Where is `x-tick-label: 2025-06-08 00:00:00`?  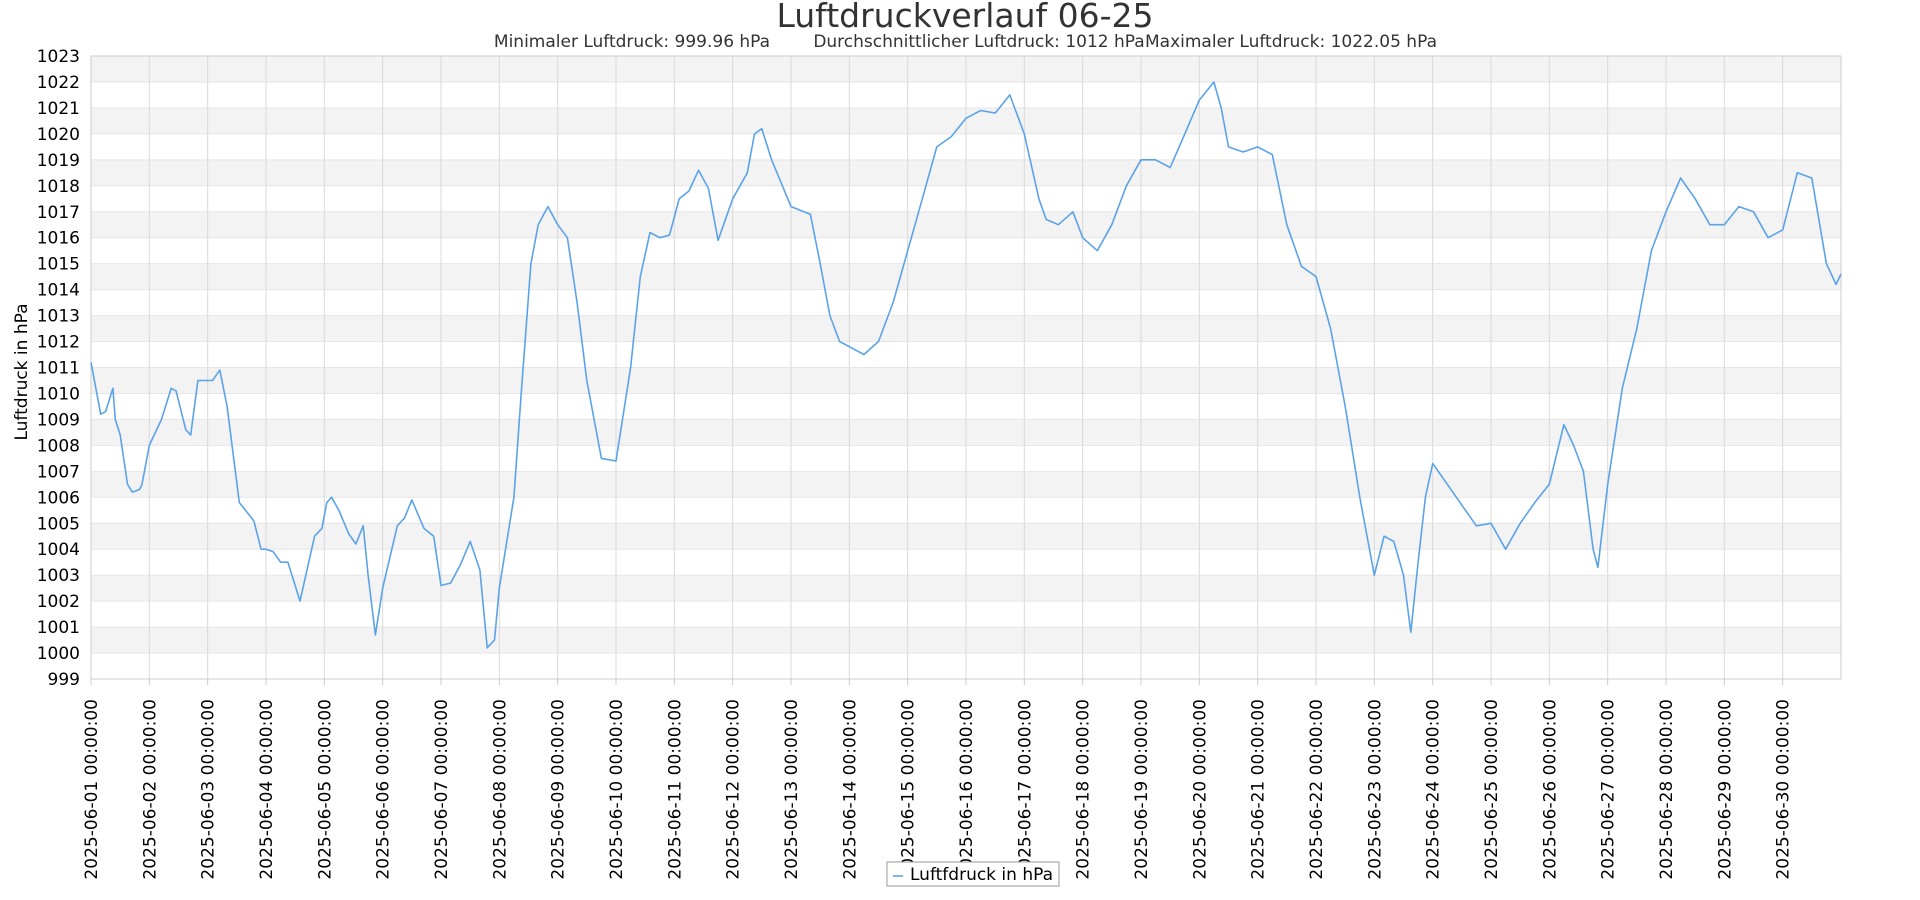 x-tick-label: 2025-06-08 00:00:00 is located at coordinates (500, 789).